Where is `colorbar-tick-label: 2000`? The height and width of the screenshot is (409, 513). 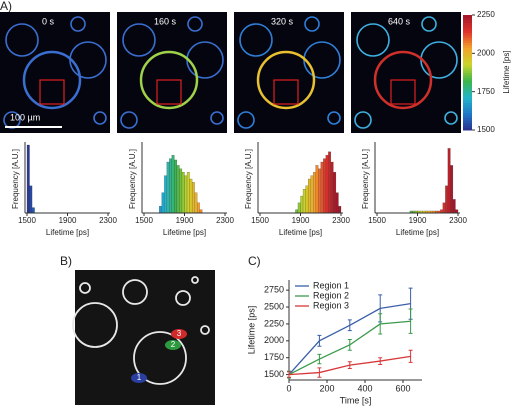
colorbar-tick-label: 2000 is located at coordinates (486, 52).